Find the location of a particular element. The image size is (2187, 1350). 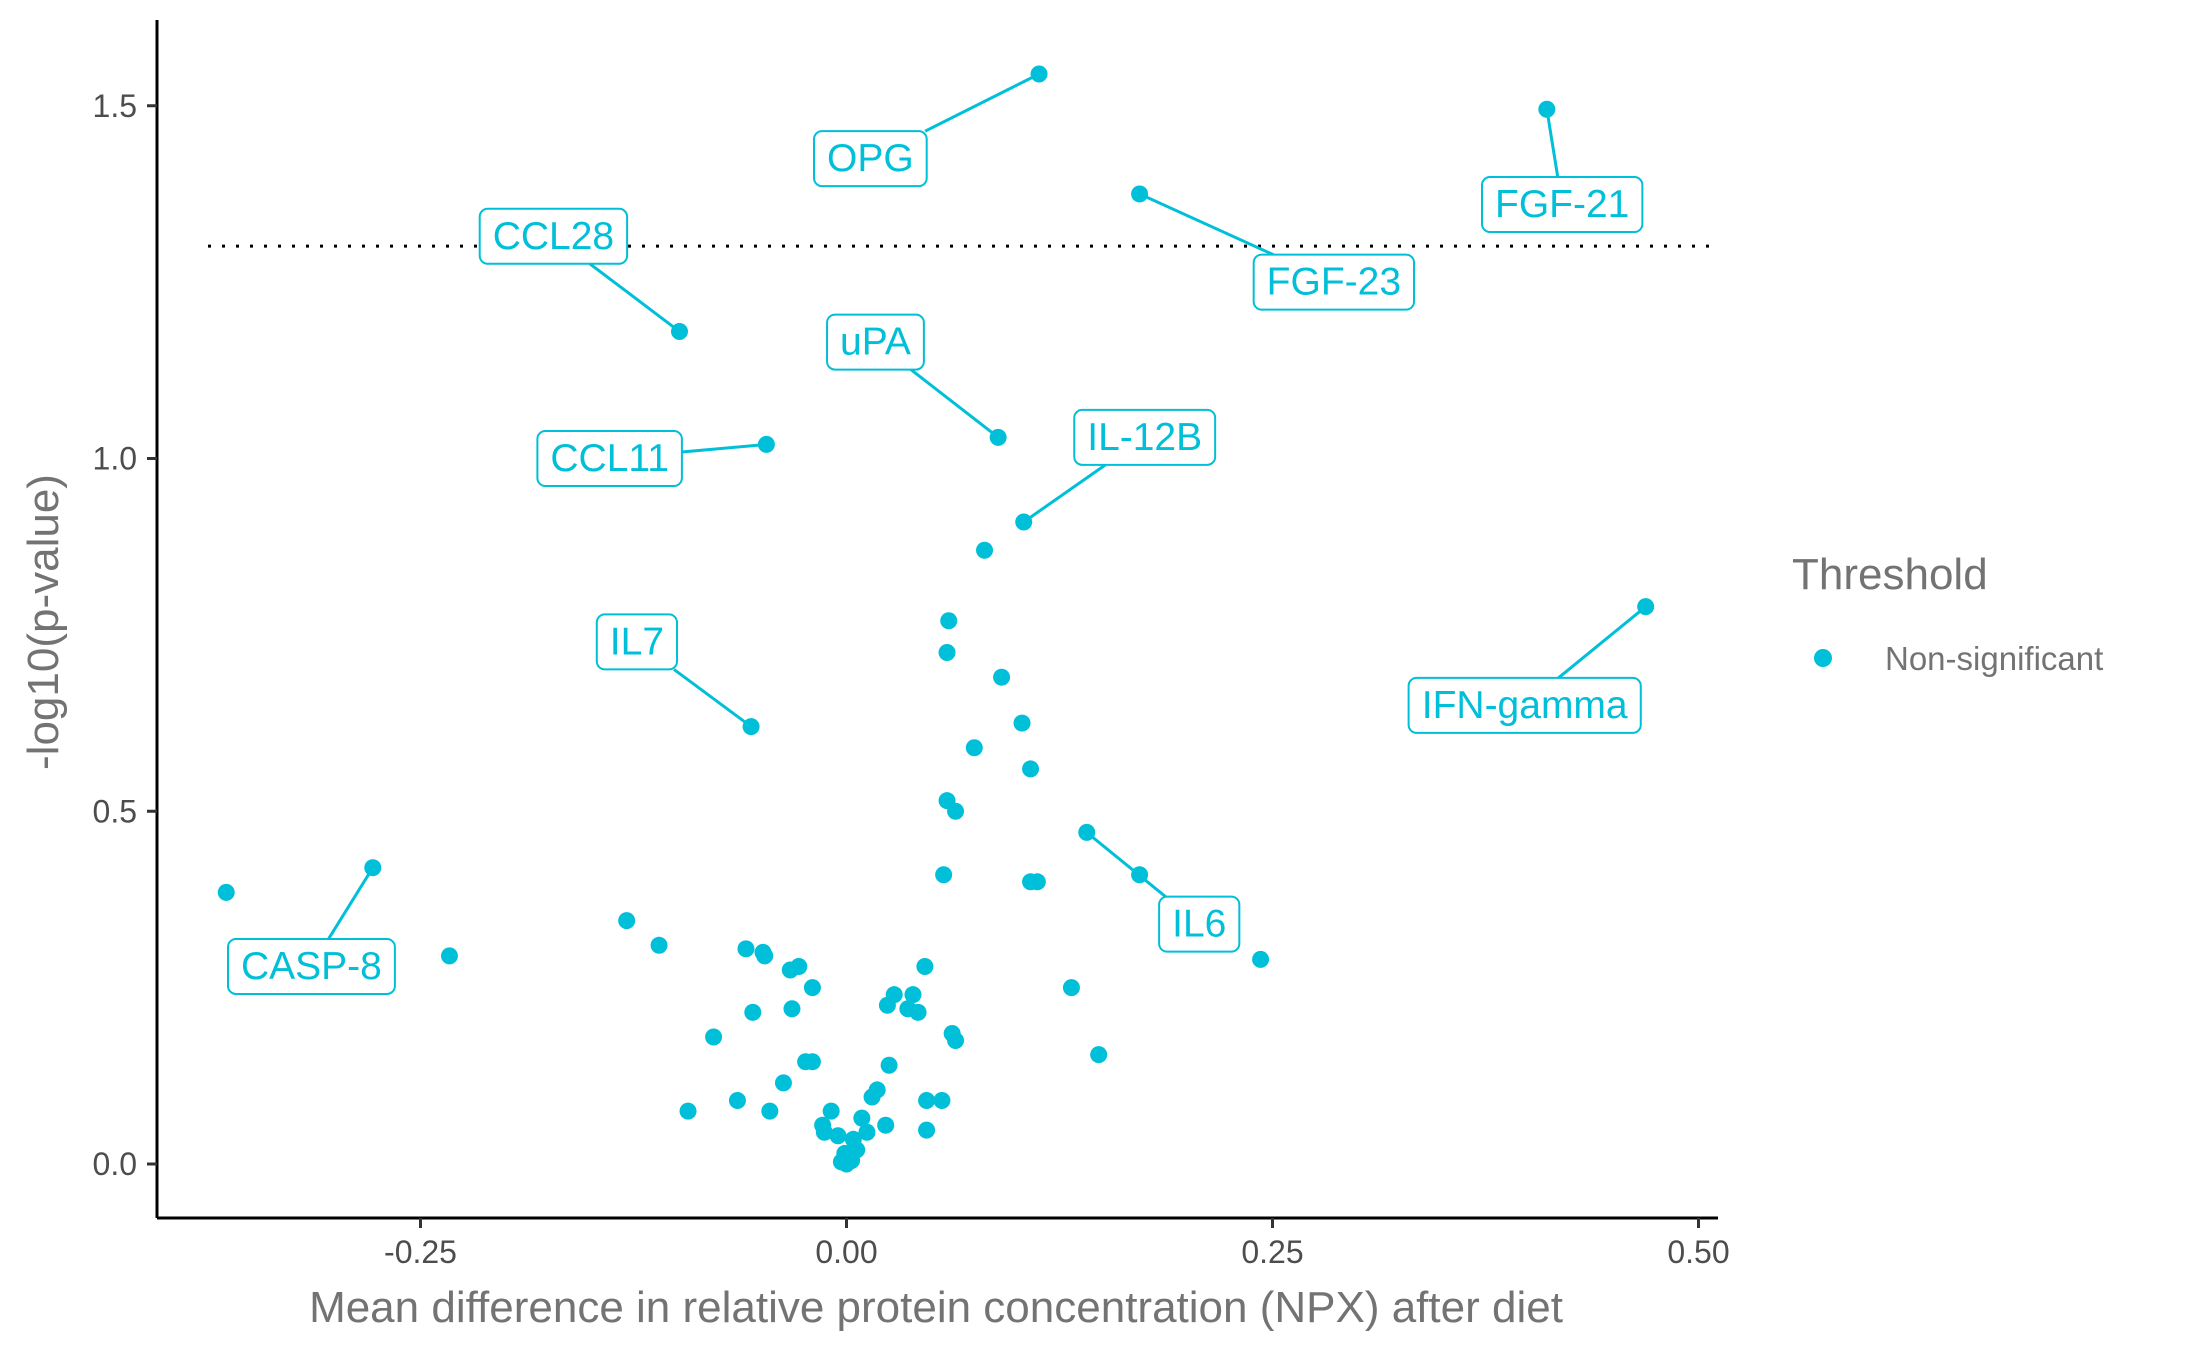

label-ifn-gamma: IFN-gamma is located at coordinates (1524, 705).